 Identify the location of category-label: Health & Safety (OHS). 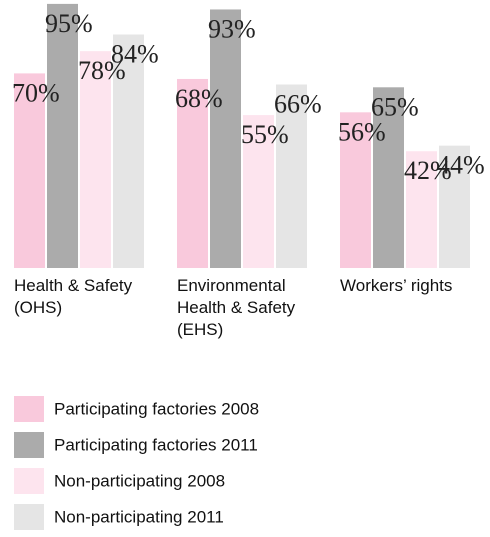
(73, 296).